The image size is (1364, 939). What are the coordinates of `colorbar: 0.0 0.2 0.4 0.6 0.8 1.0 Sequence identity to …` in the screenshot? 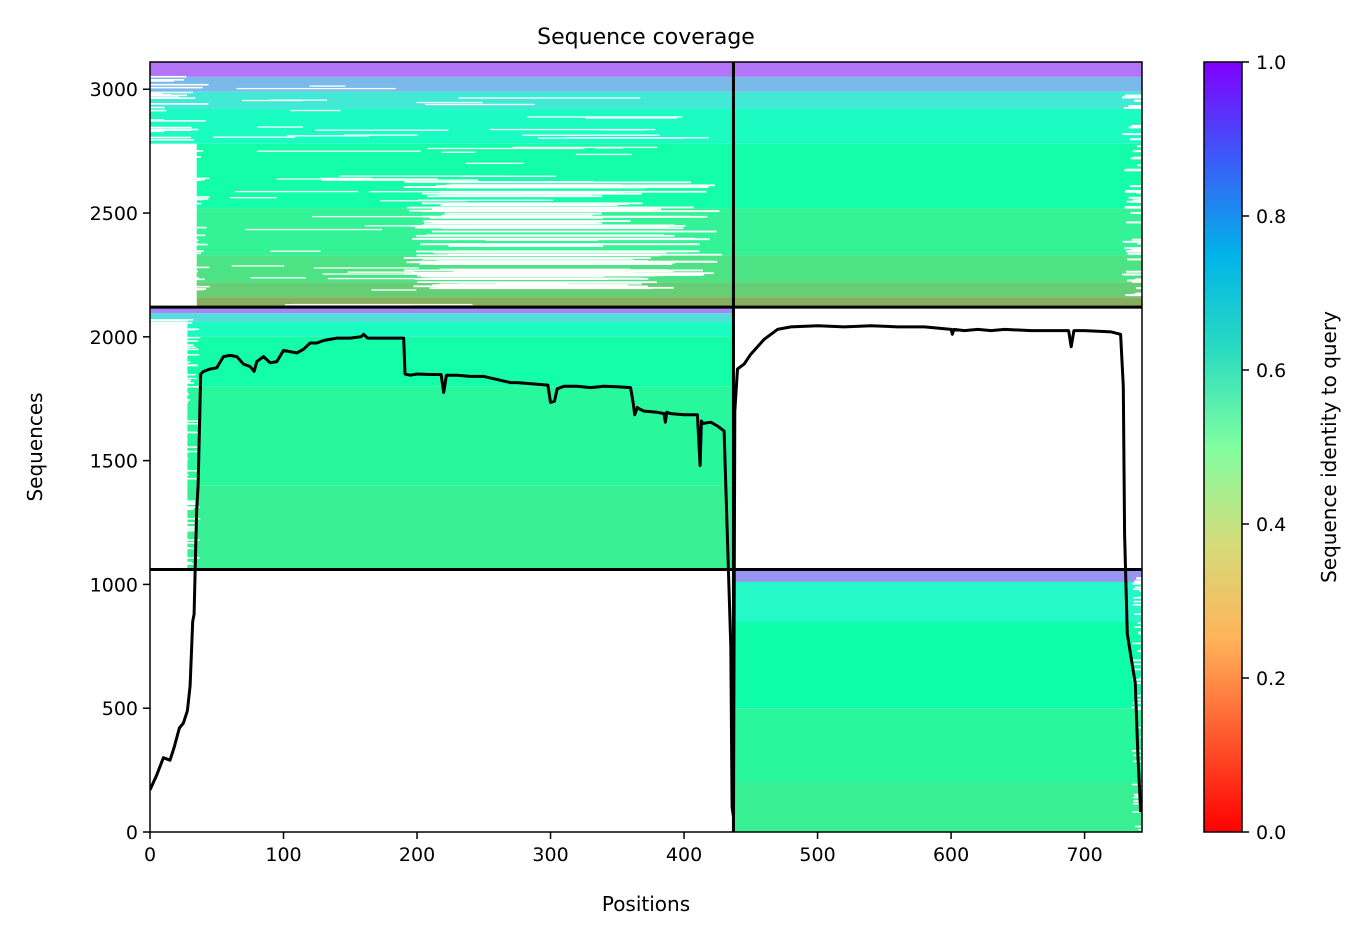 It's located at (1272, 448).